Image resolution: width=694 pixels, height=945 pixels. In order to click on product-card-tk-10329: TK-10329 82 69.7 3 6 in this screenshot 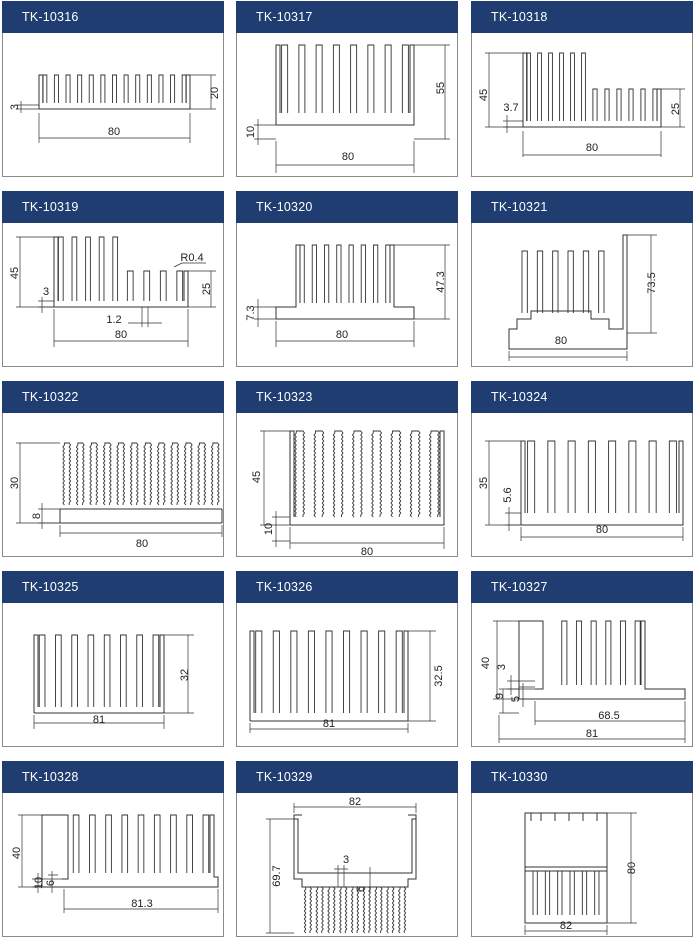, I will do `click(347, 849)`.